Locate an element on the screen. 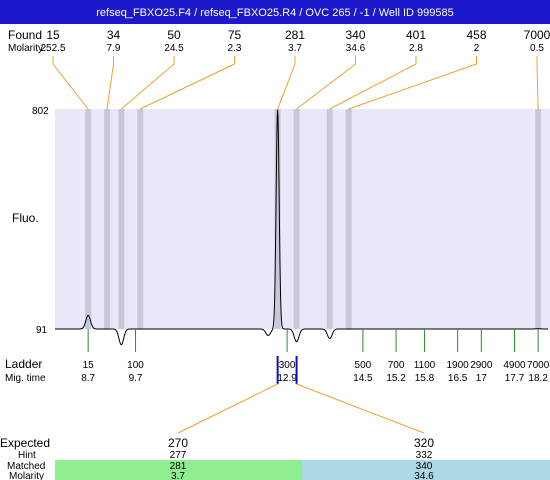 This screenshot has width=550, height=480. found-molarity: 2.3 is located at coordinates (235, 48).